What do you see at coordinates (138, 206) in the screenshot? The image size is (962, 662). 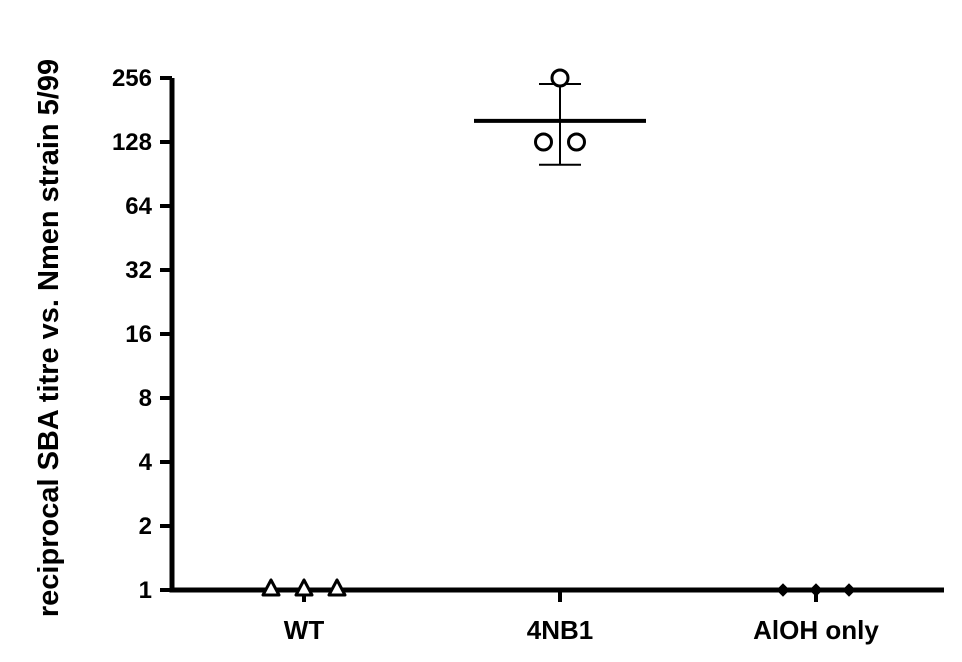 I see `y-tick-label: 64` at bounding box center [138, 206].